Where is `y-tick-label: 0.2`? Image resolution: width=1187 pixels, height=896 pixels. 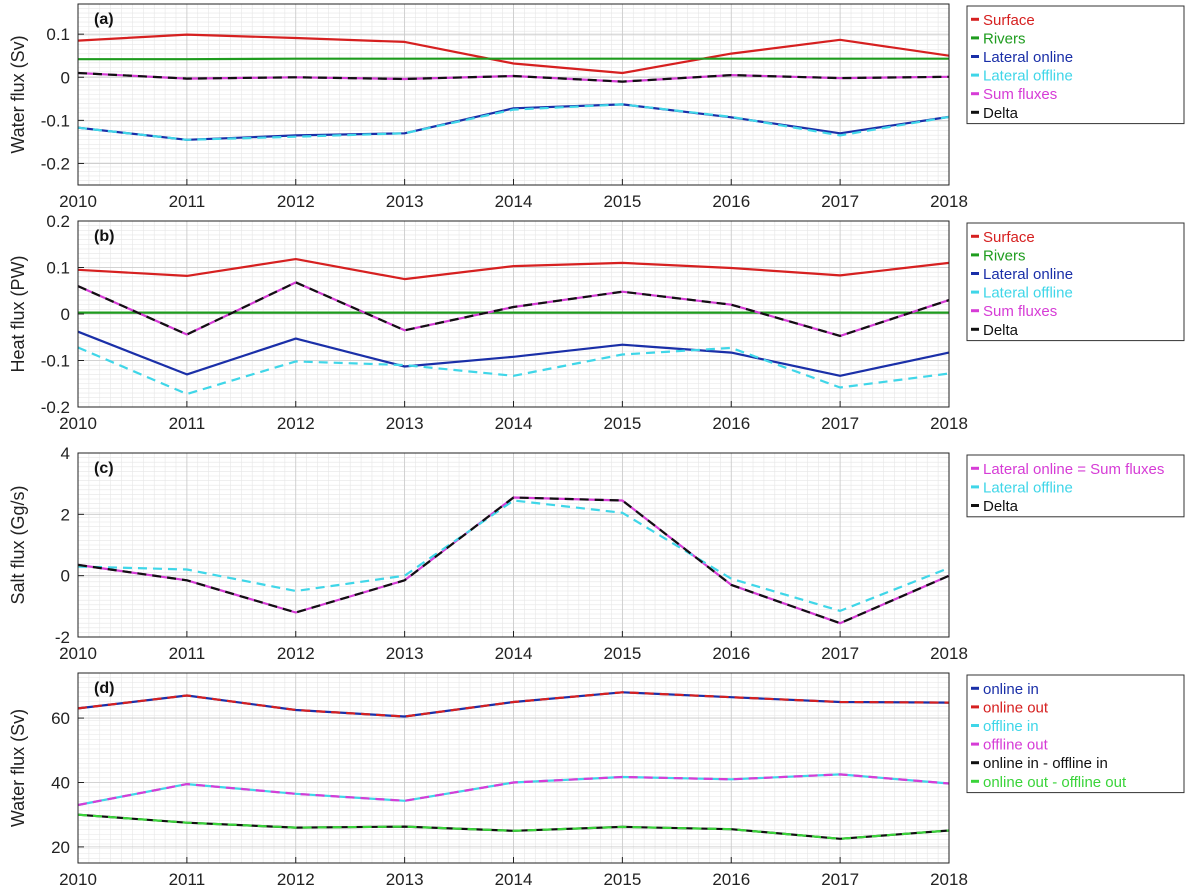
y-tick-label: 0.2 is located at coordinates (58, 221).